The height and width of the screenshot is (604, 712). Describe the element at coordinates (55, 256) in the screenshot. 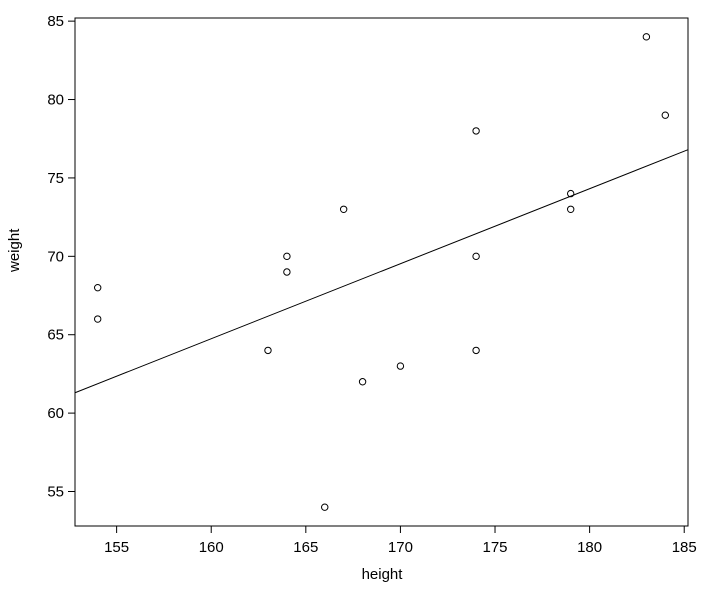

I see `y-tick-label: 70` at that location.